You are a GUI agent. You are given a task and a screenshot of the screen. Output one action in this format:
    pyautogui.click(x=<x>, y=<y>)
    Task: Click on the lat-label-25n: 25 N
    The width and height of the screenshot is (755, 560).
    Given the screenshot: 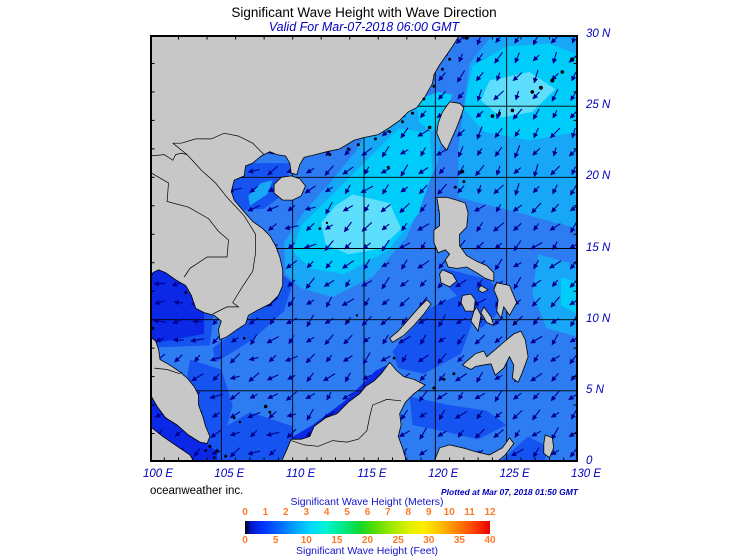 What is the action you would take?
    pyautogui.click(x=598, y=105)
    